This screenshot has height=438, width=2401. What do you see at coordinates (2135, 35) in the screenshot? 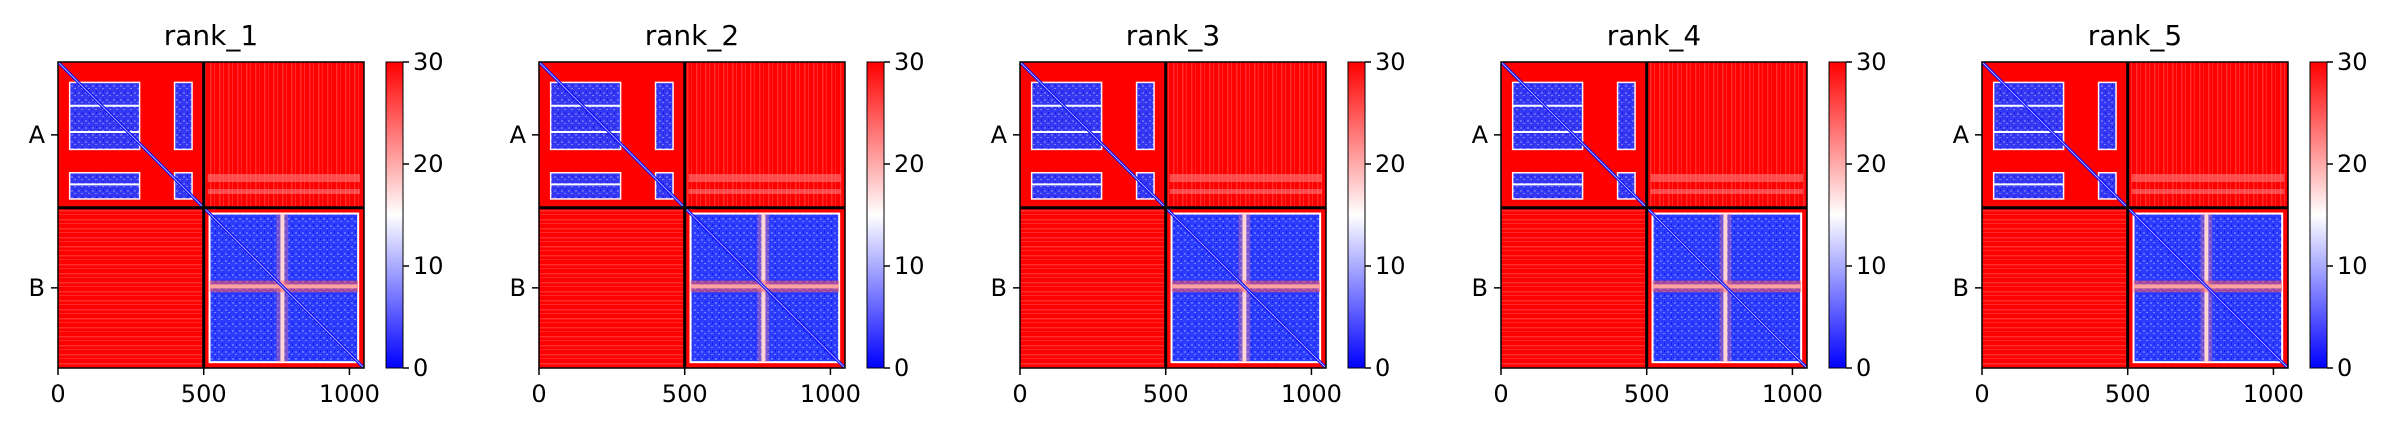
I see `panel-title: rank_5` at bounding box center [2135, 35].